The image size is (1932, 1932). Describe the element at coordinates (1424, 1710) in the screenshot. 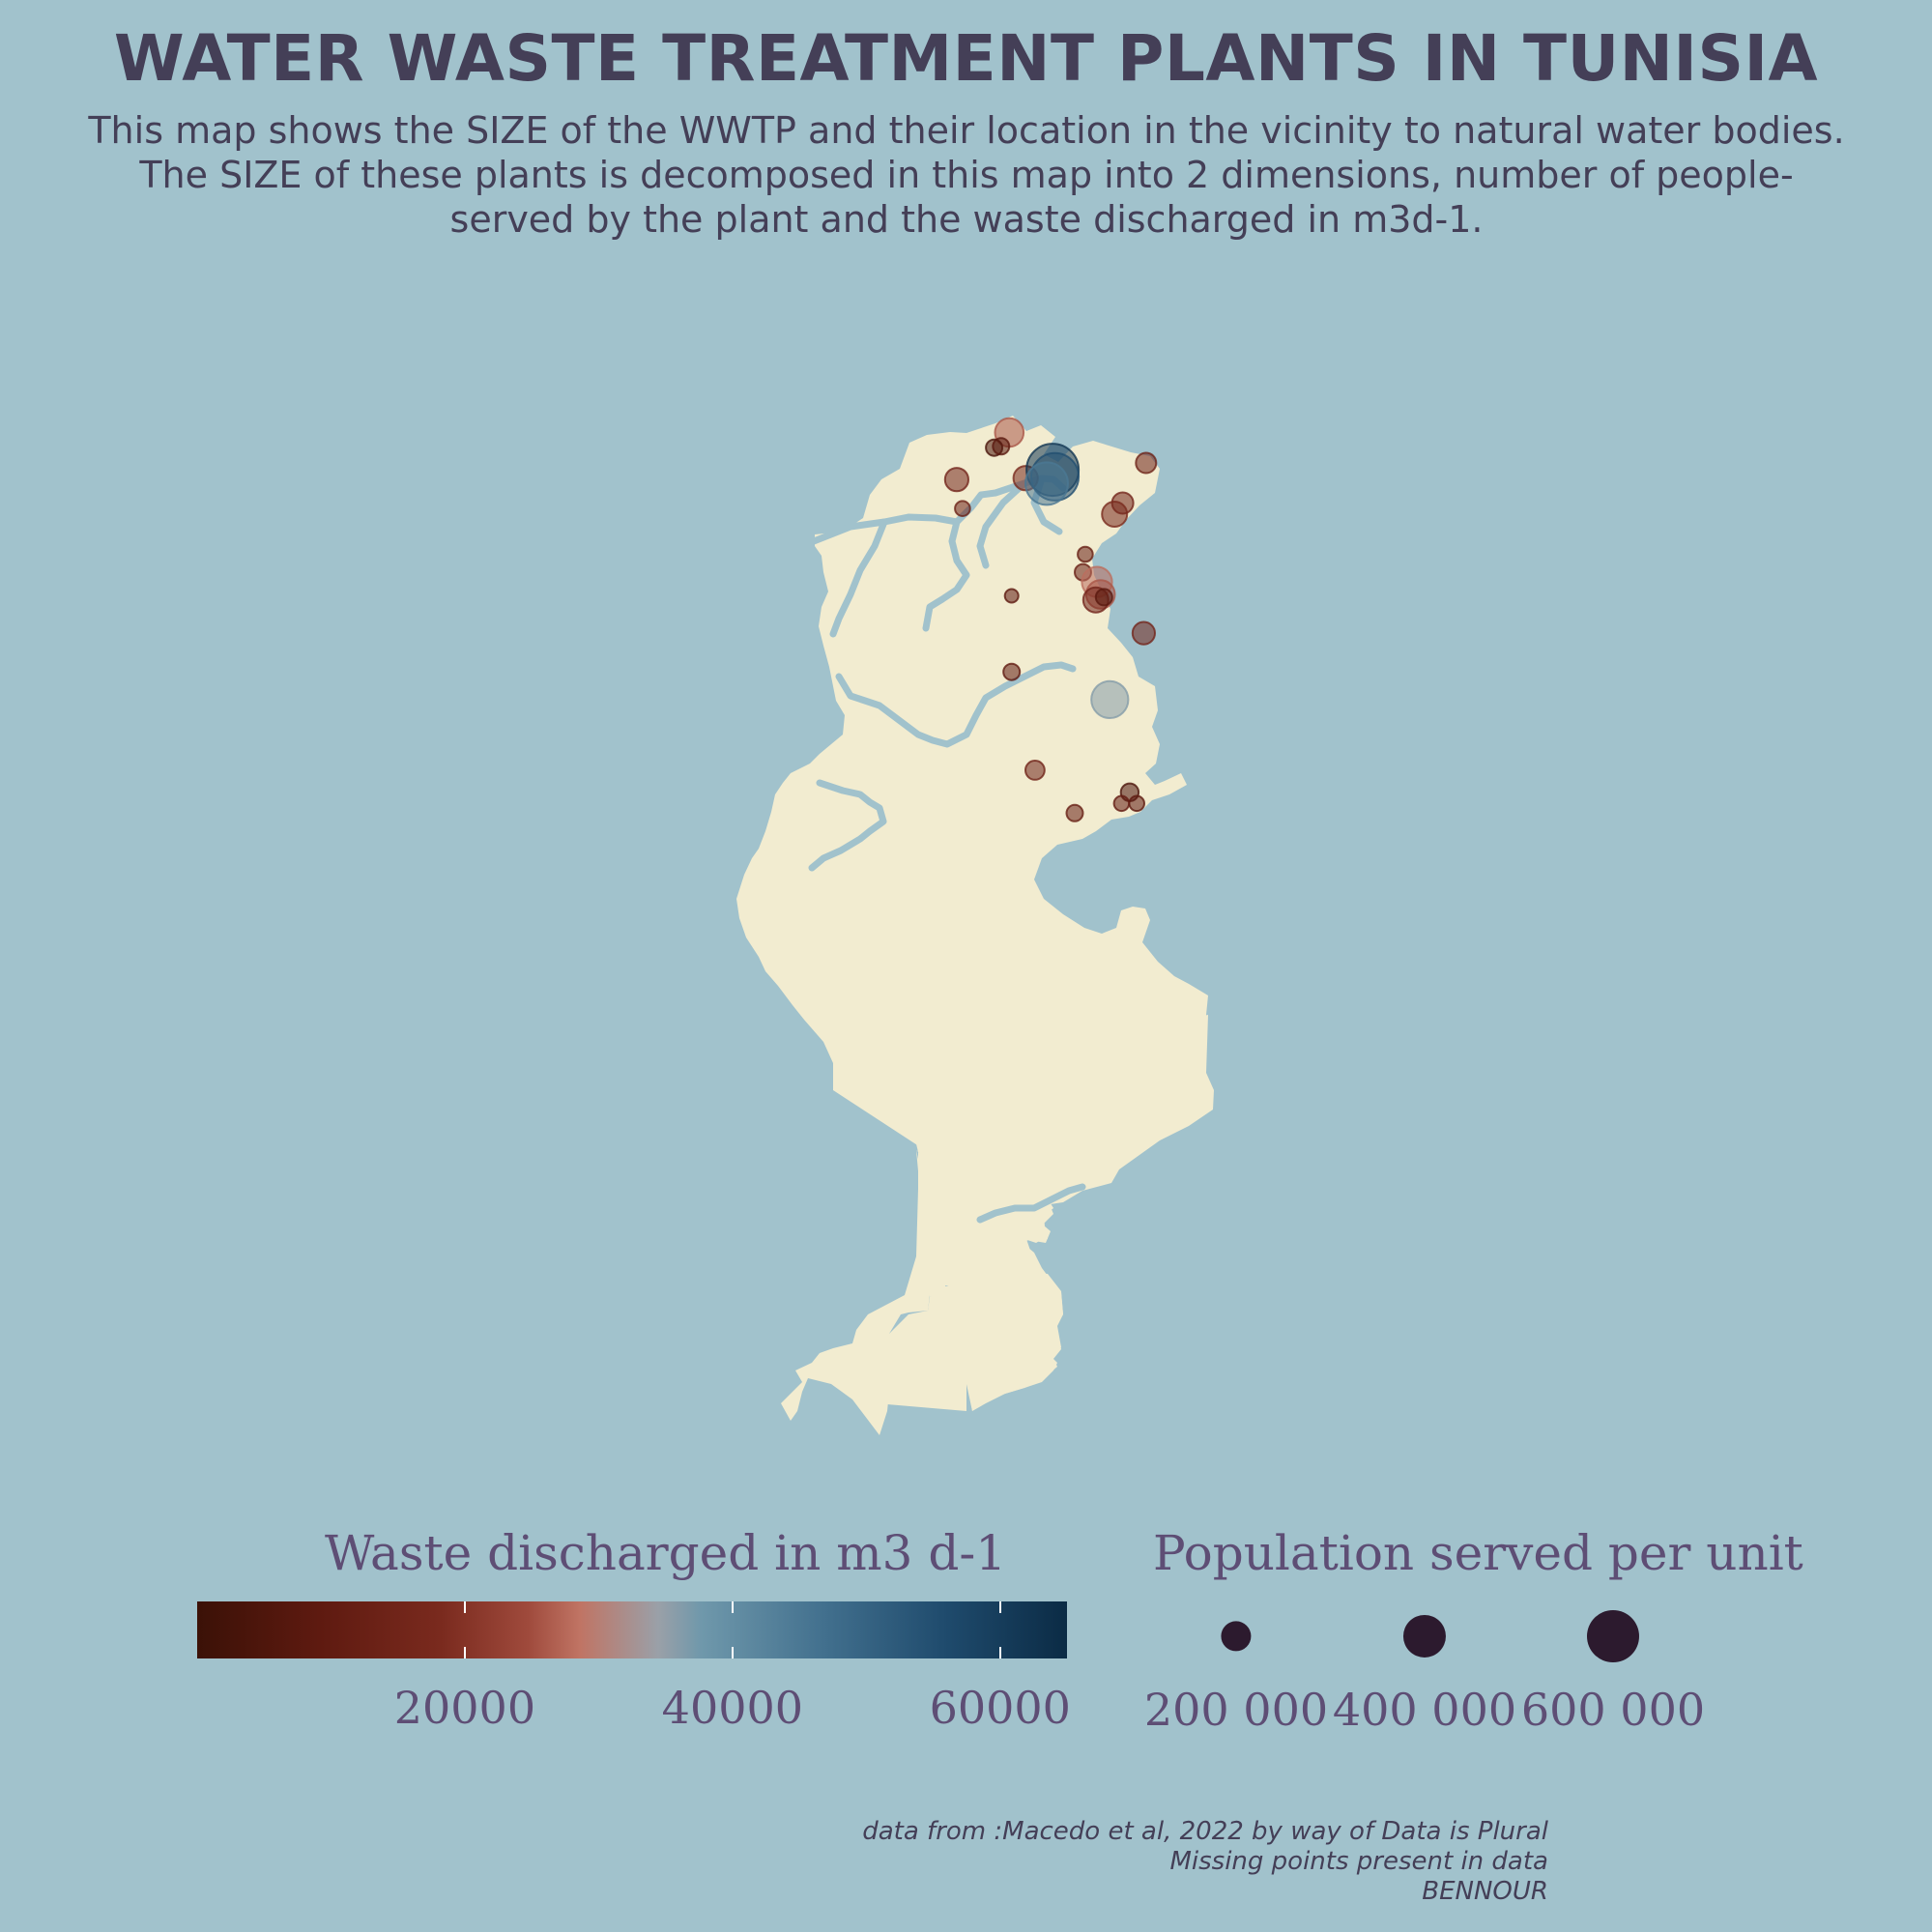

I see `size-legend-label: 400 000` at that location.